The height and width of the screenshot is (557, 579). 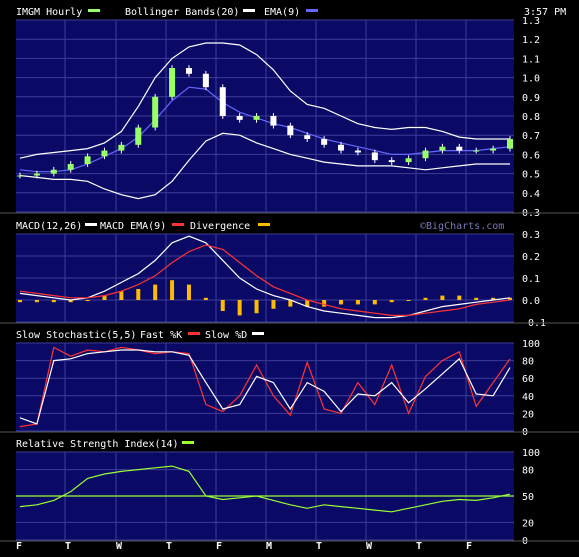 I want to click on y-tick-label: 0.8, so click(x=531, y=117).